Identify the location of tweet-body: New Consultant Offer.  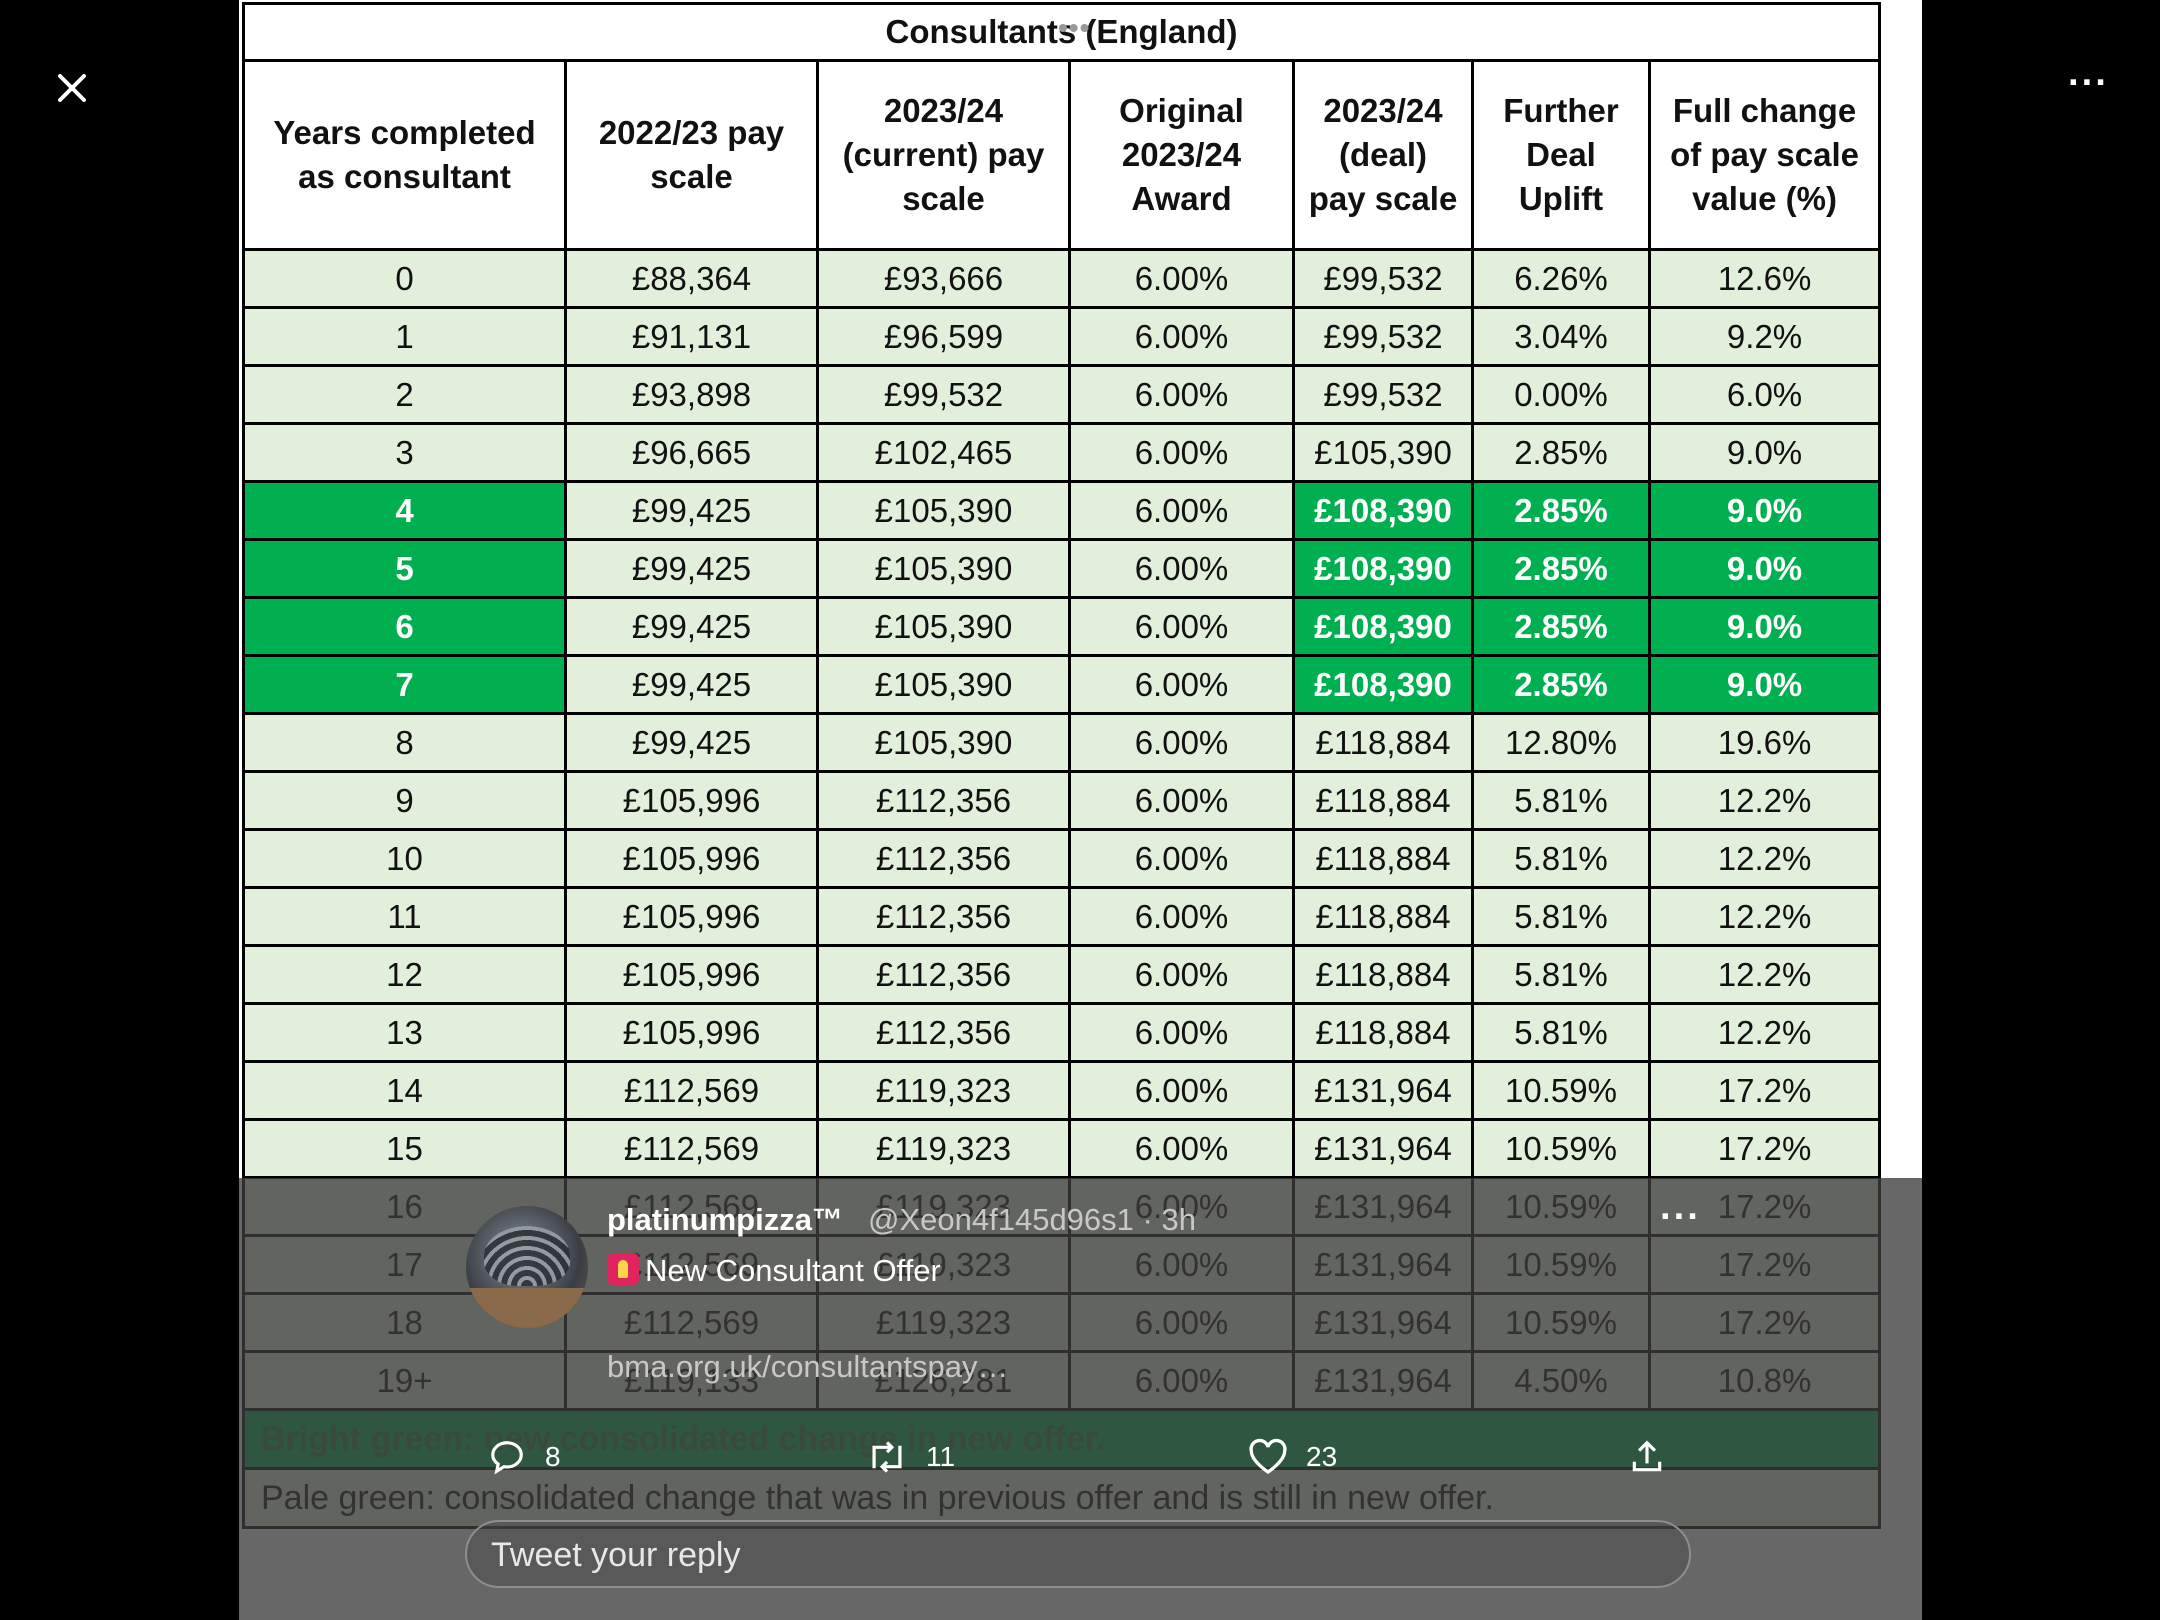
(774, 1271).